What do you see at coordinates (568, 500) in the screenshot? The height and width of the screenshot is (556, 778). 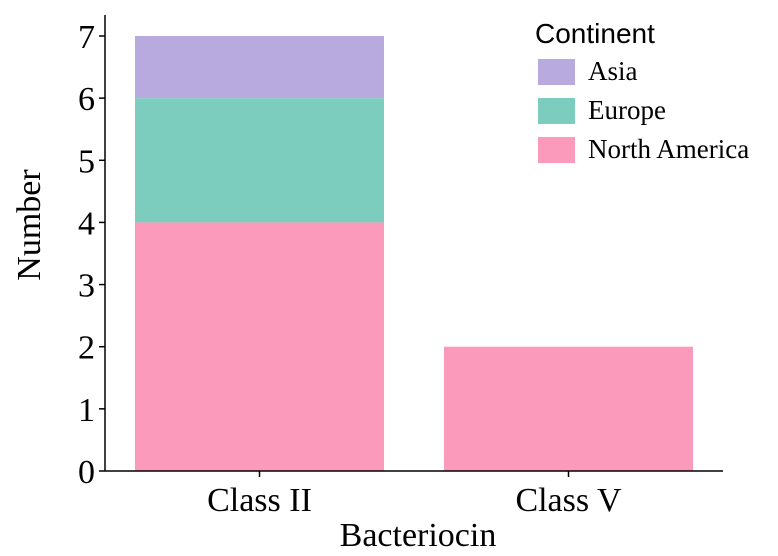 I see `x-tick-label-class-v: Class V` at bounding box center [568, 500].